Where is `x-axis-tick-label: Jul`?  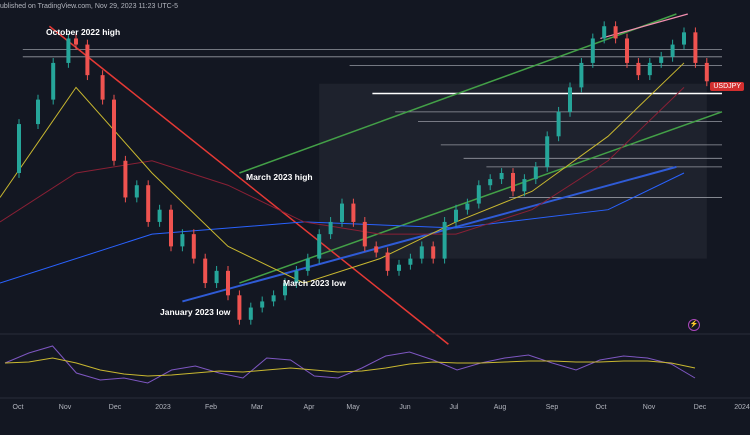 x-axis-tick-label: Jul is located at coordinates (454, 407).